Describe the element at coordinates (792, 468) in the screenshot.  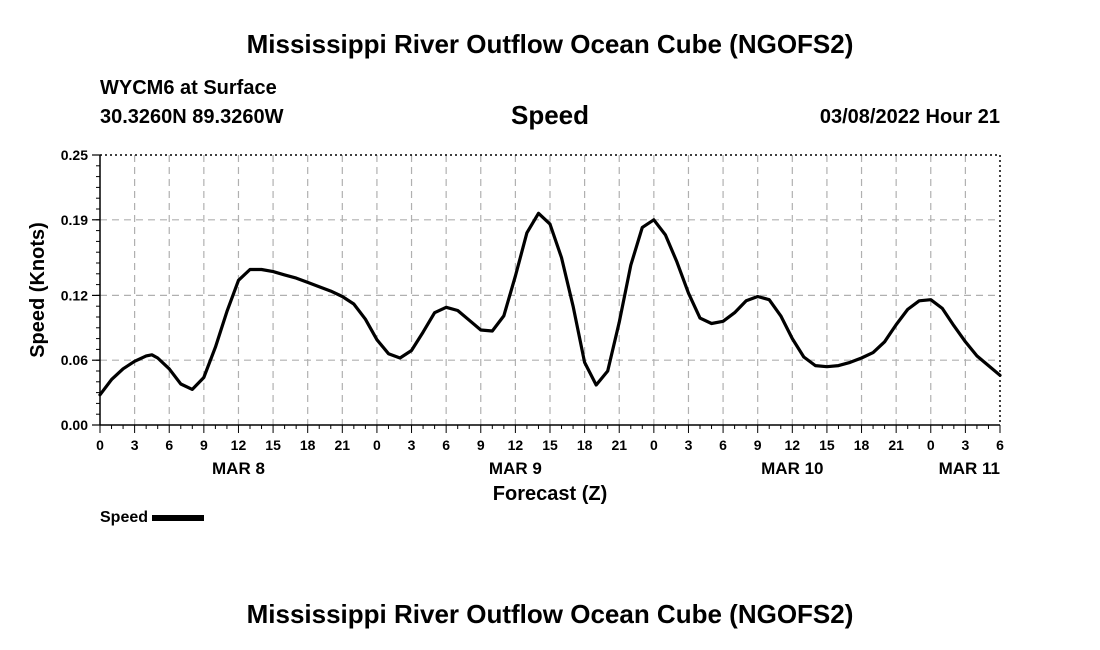
I see `date-label: MAR 10` at that location.